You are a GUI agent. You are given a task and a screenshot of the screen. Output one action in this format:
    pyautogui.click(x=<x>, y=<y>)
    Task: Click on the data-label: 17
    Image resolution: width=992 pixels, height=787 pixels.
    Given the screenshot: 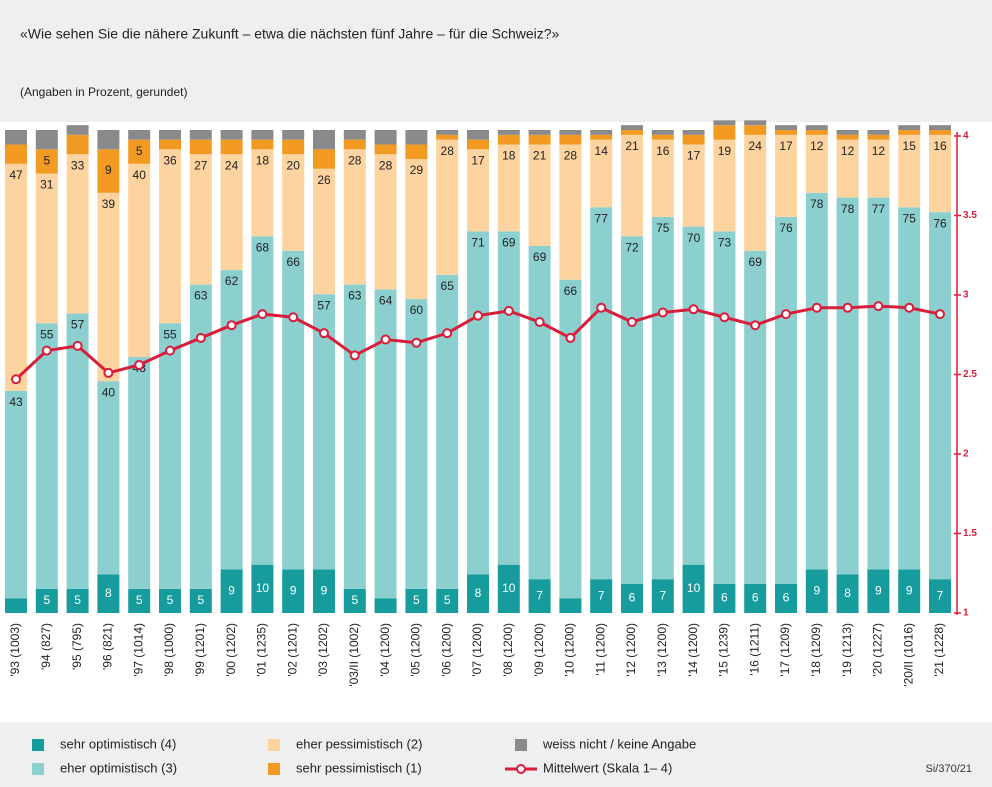 What is the action you would take?
    pyautogui.click(x=478, y=160)
    